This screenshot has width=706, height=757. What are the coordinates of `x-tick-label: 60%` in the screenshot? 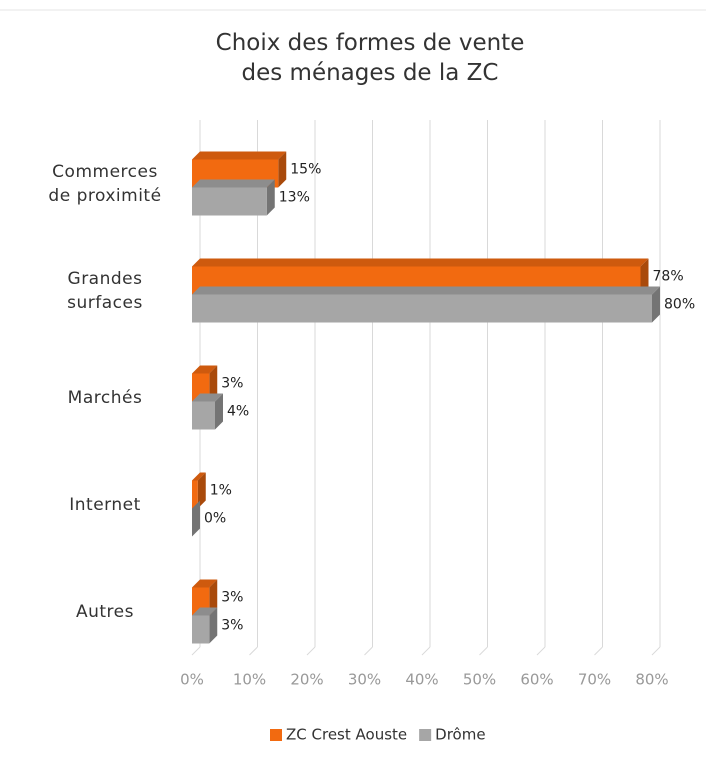 It's located at (536, 680).